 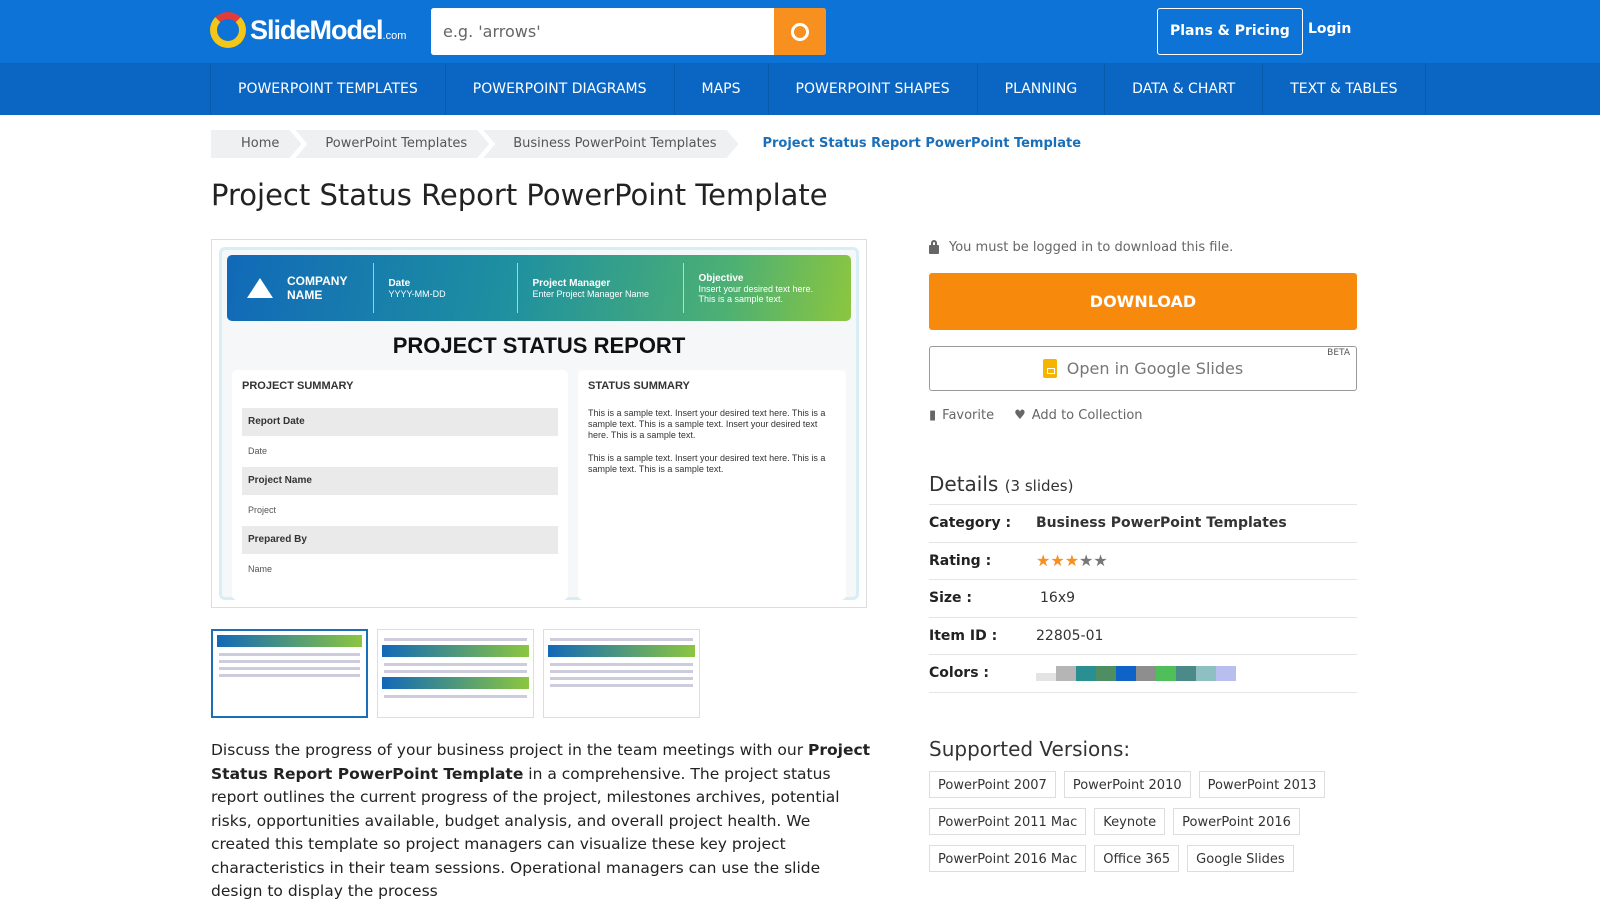 I want to click on details-heading: Details, so click(x=964, y=484).